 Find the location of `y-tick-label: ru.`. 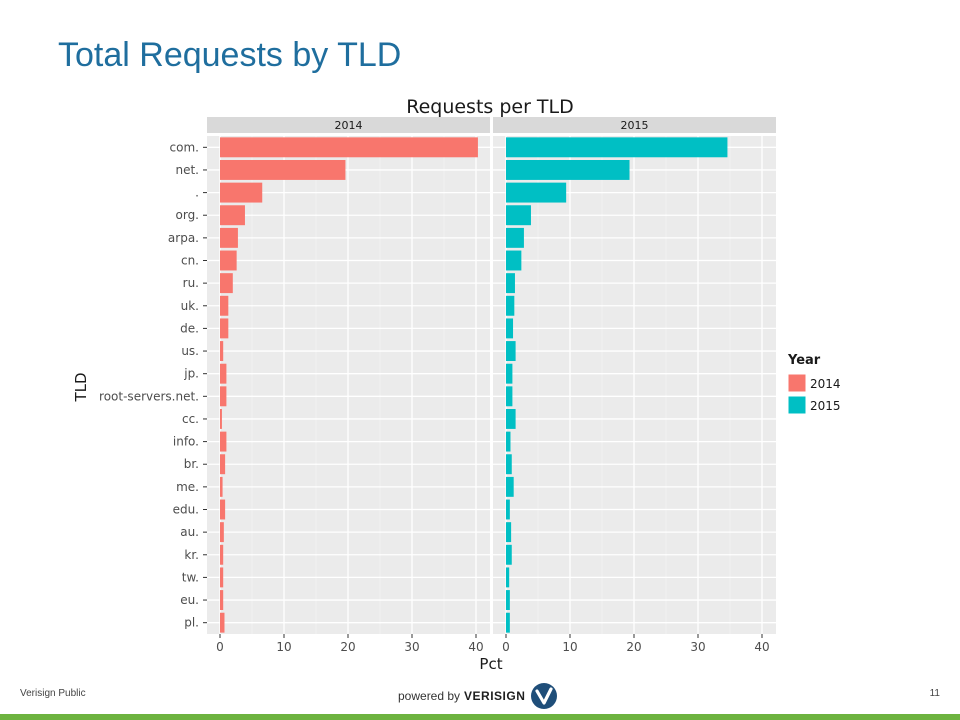

y-tick-label: ru. is located at coordinates (191, 283).